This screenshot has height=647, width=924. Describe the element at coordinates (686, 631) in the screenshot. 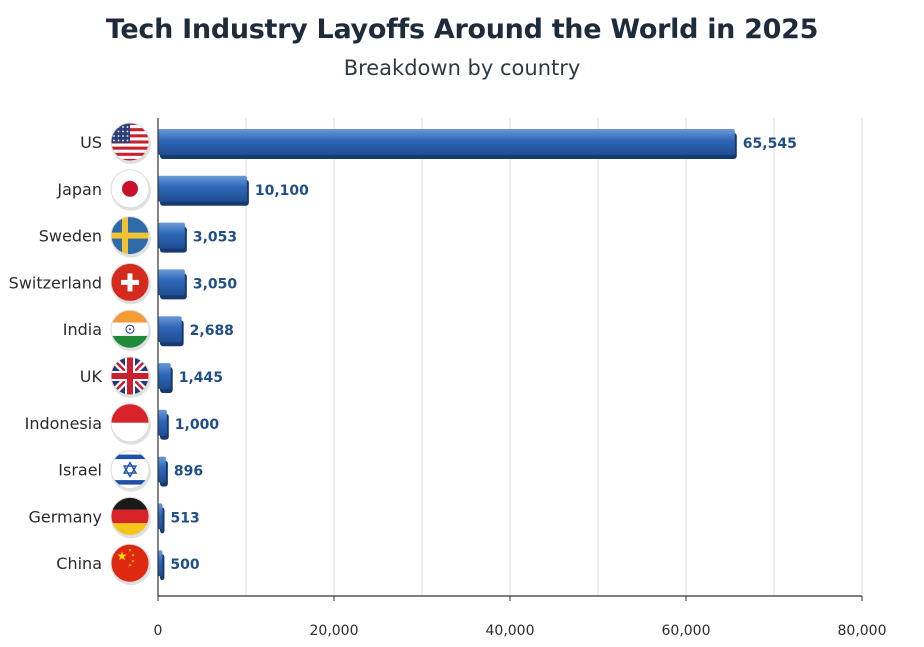

I see `x-tick-label: 60,000` at that location.